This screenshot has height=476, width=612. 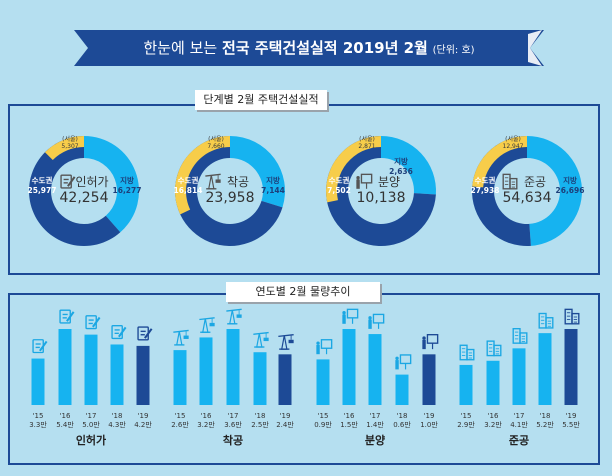 I want to click on value-label: 4.1만, so click(x=519, y=424).